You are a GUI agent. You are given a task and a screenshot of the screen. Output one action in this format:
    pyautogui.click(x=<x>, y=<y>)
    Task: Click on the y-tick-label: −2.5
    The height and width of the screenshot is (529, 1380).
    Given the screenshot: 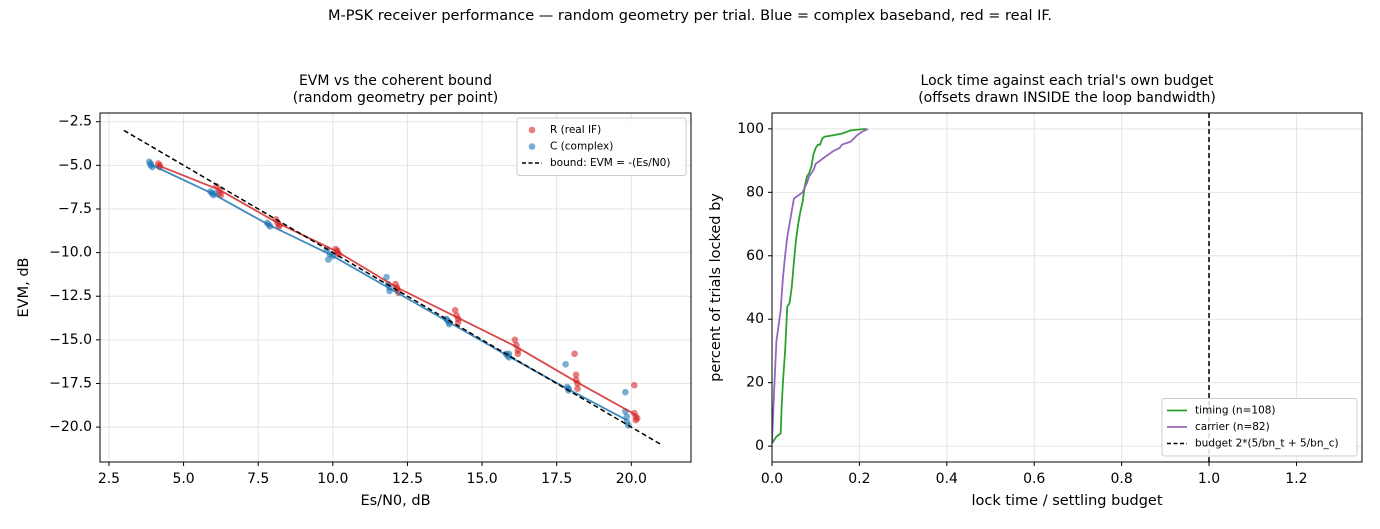 What is the action you would take?
    pyautogui.click(x=75, y=122)
    